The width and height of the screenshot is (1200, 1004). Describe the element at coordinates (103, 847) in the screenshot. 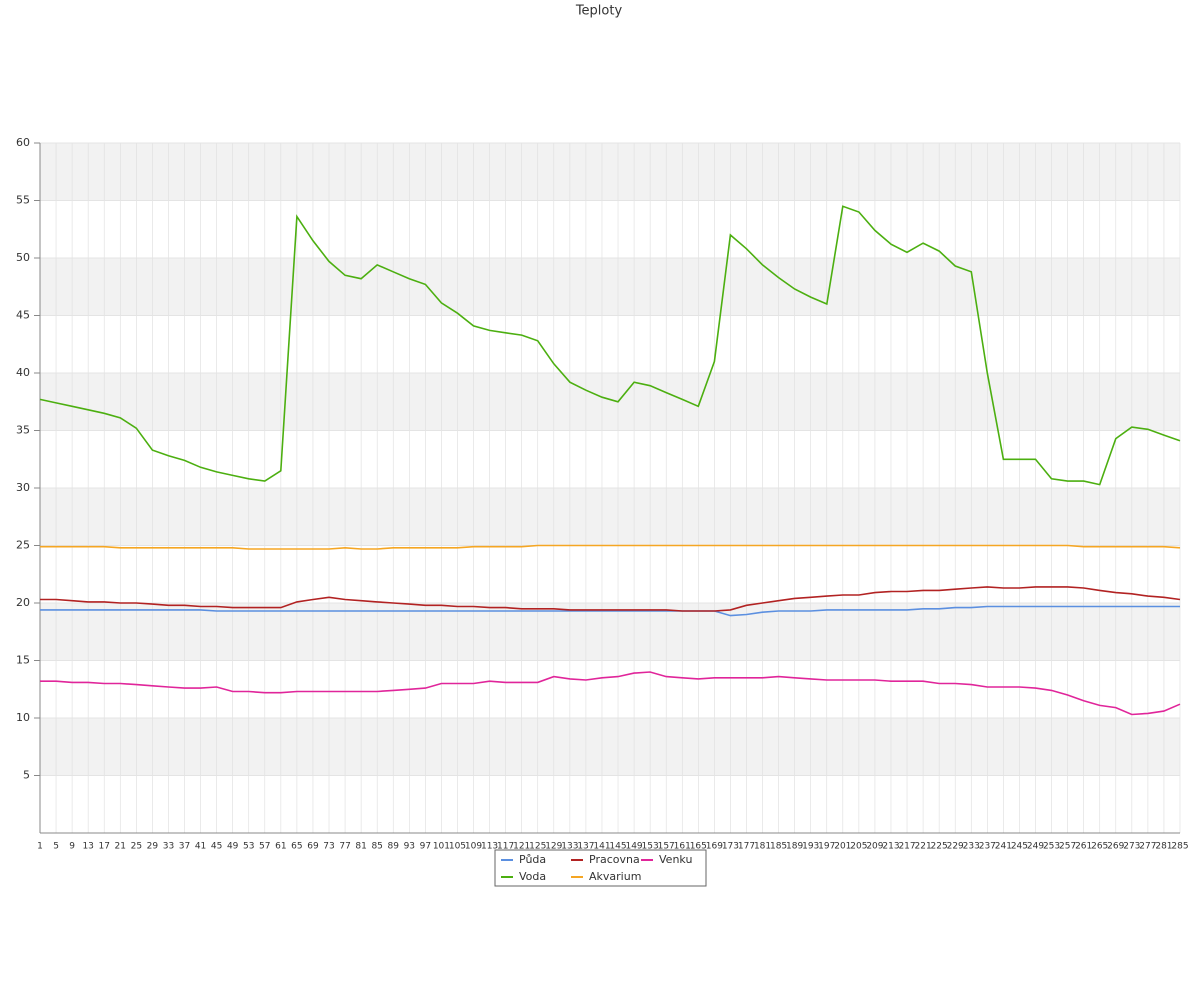

I see `x-tick-label: 17` at that location.